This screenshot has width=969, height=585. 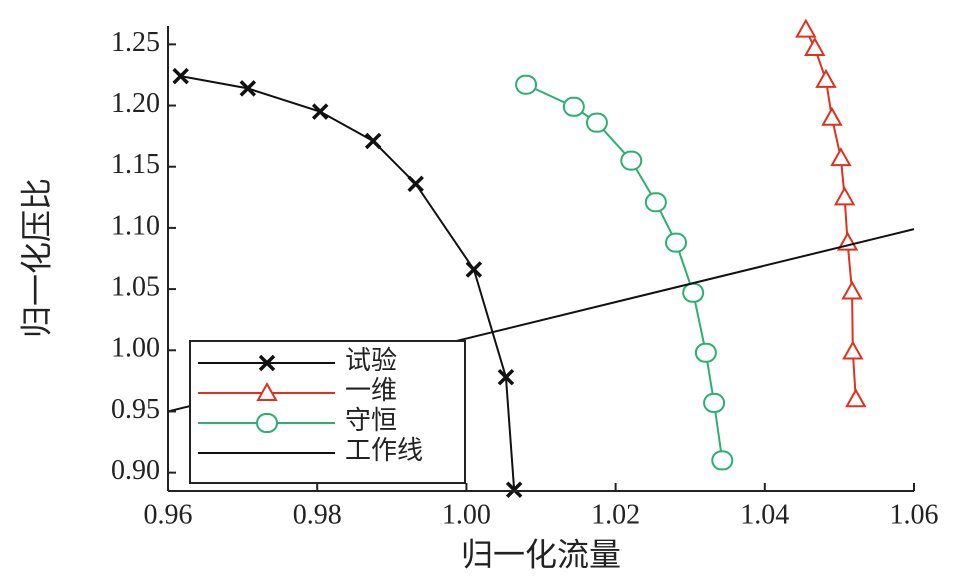 I want to click on y-axis-title: 归一化压比, so click(x=36, y=258).